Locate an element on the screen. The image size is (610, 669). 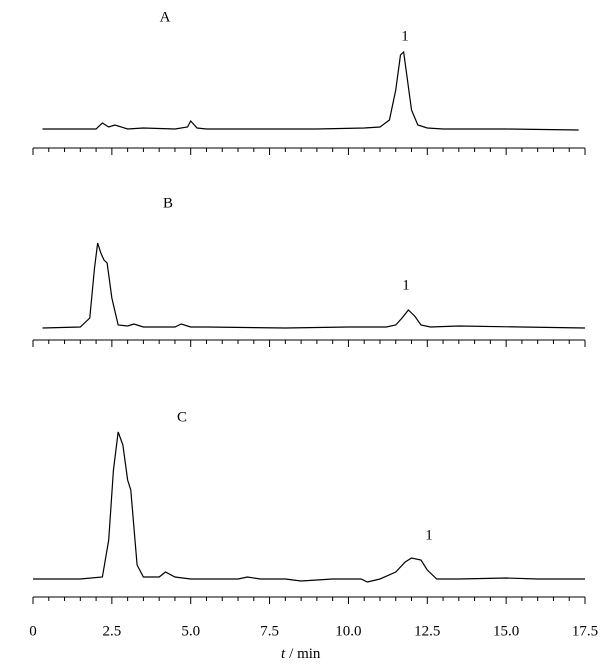
x-axis-label-var: t is located at coordinates (283, 654).